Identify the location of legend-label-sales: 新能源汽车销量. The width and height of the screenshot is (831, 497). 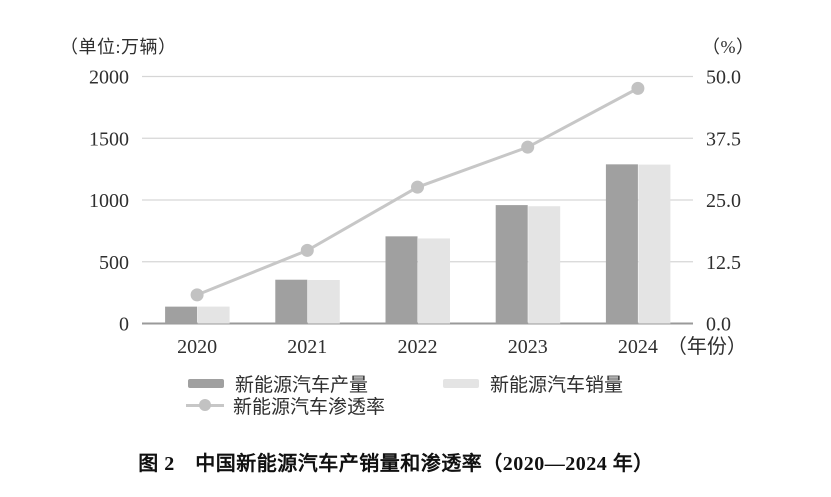
(557, 385).